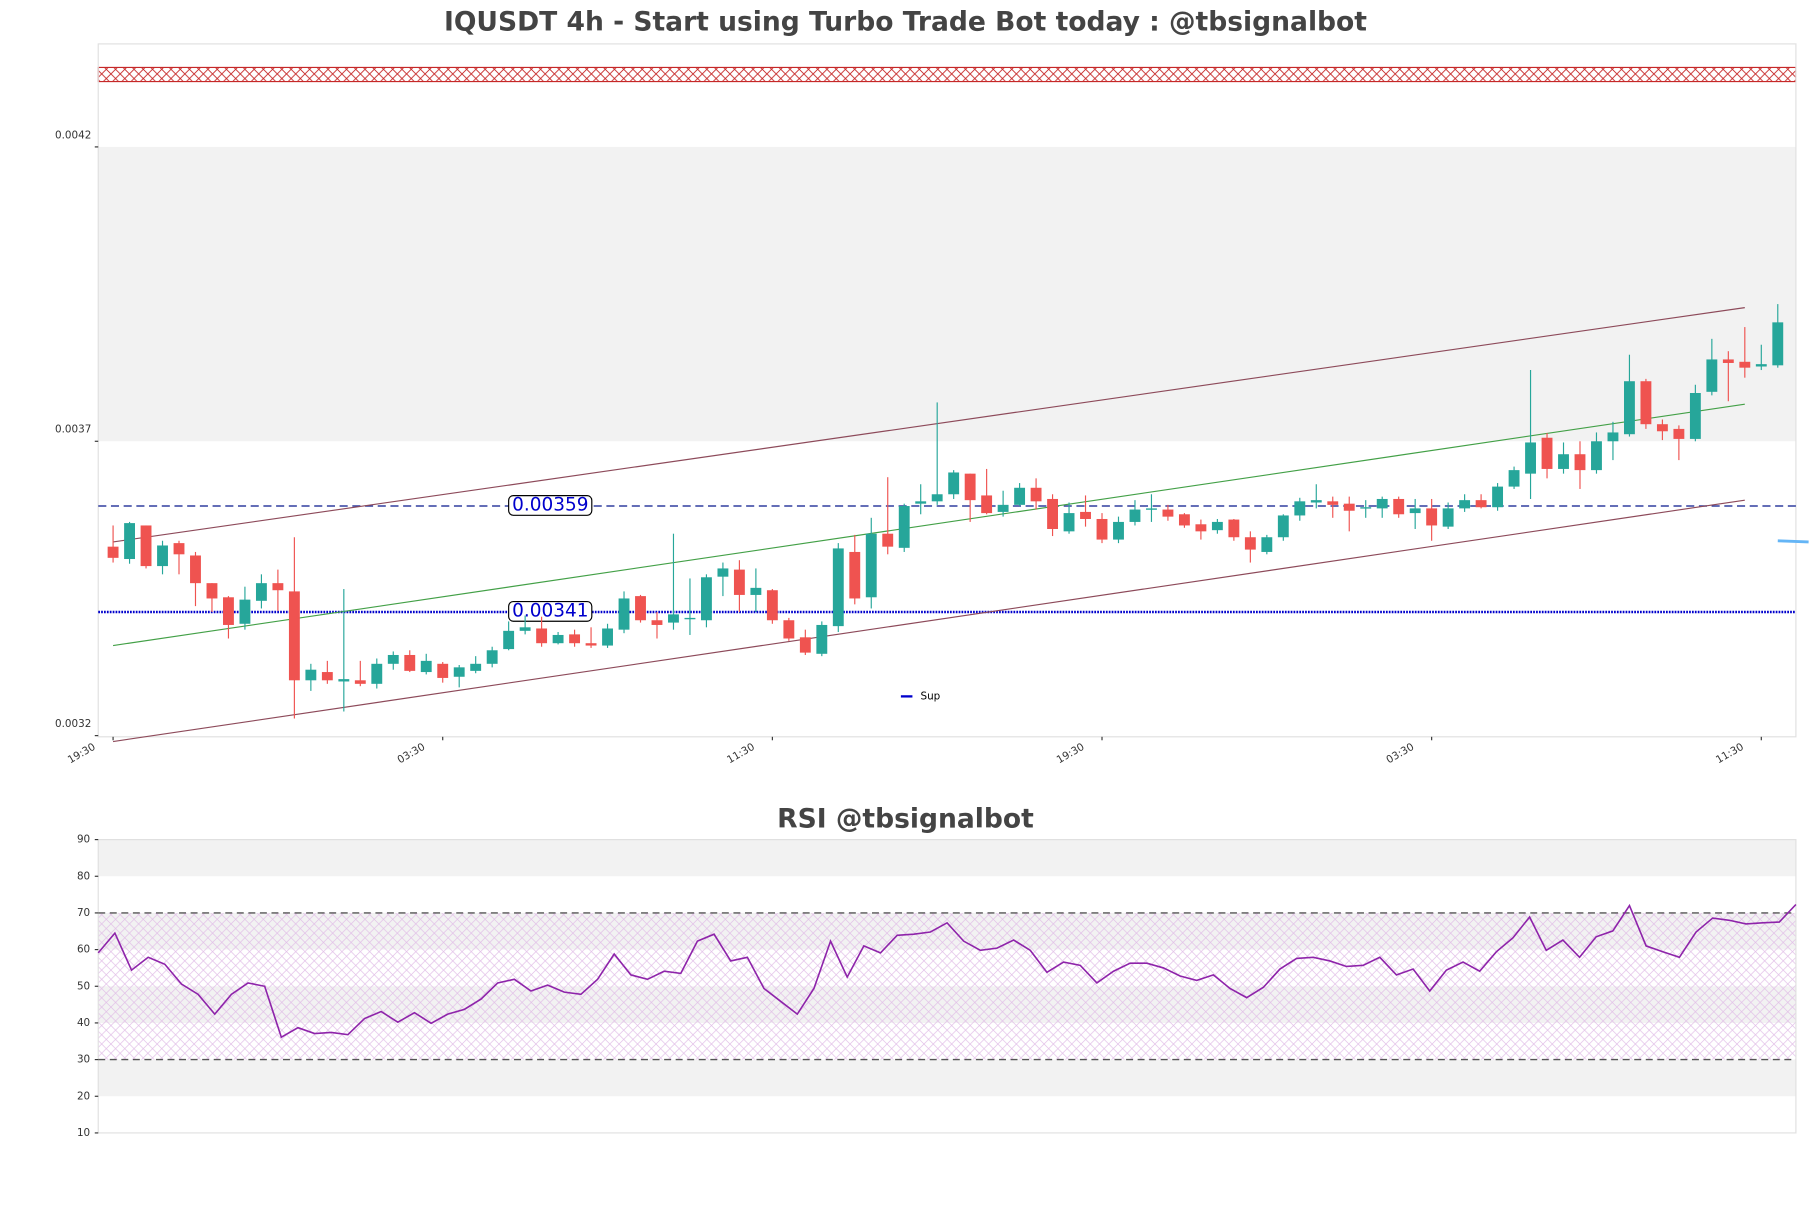  Describe the element at coordinates (83, 876) in the screenshot. I see `y-tick-label: 80` at that location.